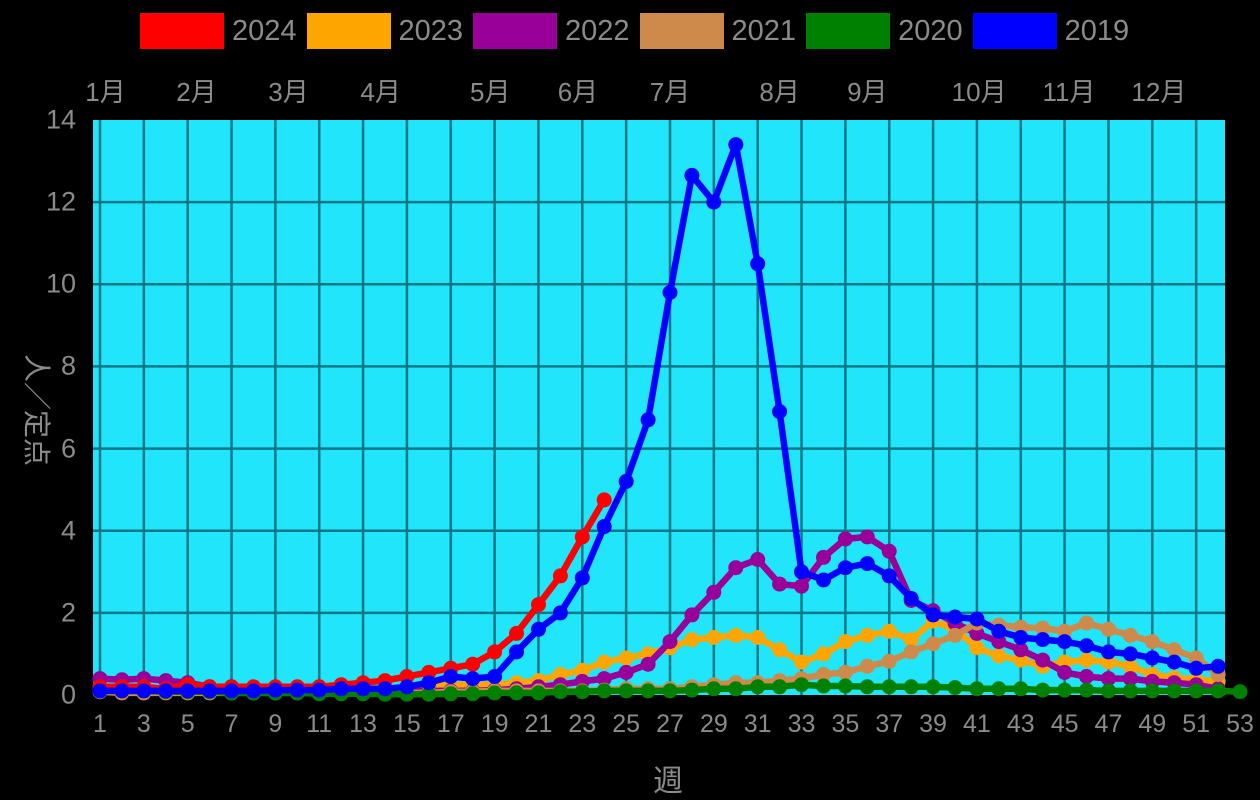 The width and height of the screenshot is (1260, 800). Describe the element at coordinates (60, 119) in the screenshot. I see `y-tick-label: 14` at that location.